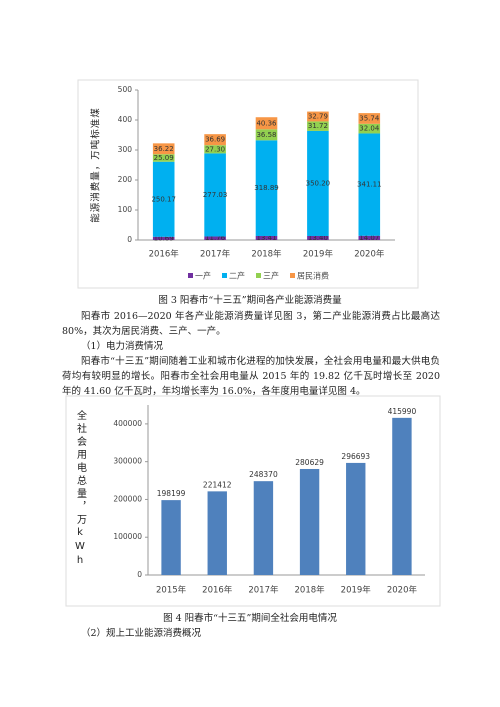  I want to click on heading: （2）规上工业能源消费概况, so click(141, 633).